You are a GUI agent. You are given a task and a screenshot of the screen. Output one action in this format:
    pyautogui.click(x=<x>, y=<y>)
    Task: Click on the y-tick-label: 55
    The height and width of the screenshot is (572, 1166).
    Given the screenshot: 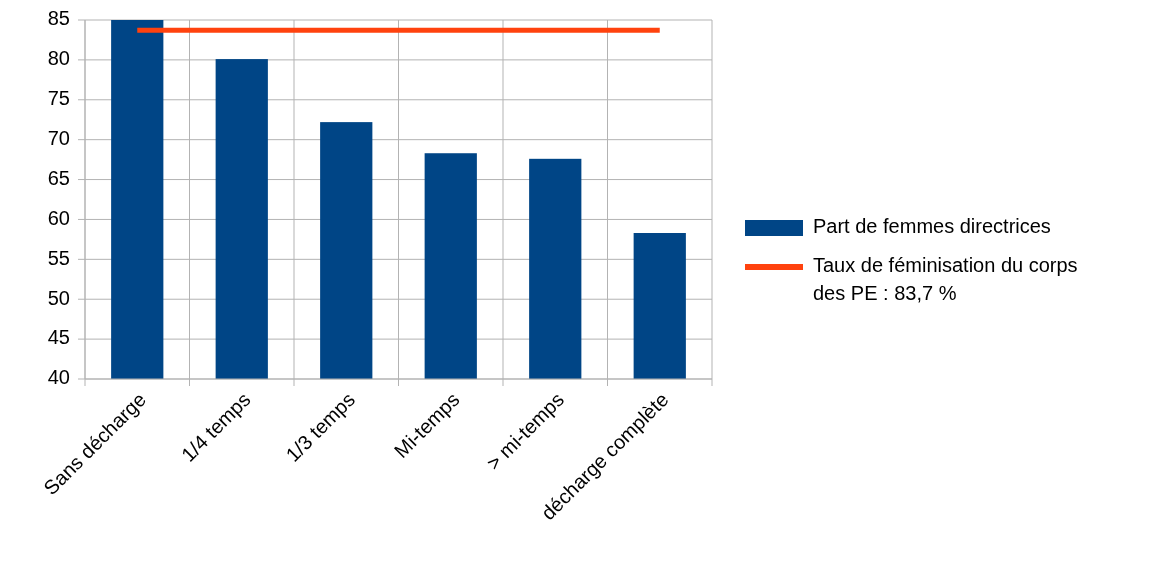 What is the action you would take?
    pyautogui.click(x=58, y=257)
    